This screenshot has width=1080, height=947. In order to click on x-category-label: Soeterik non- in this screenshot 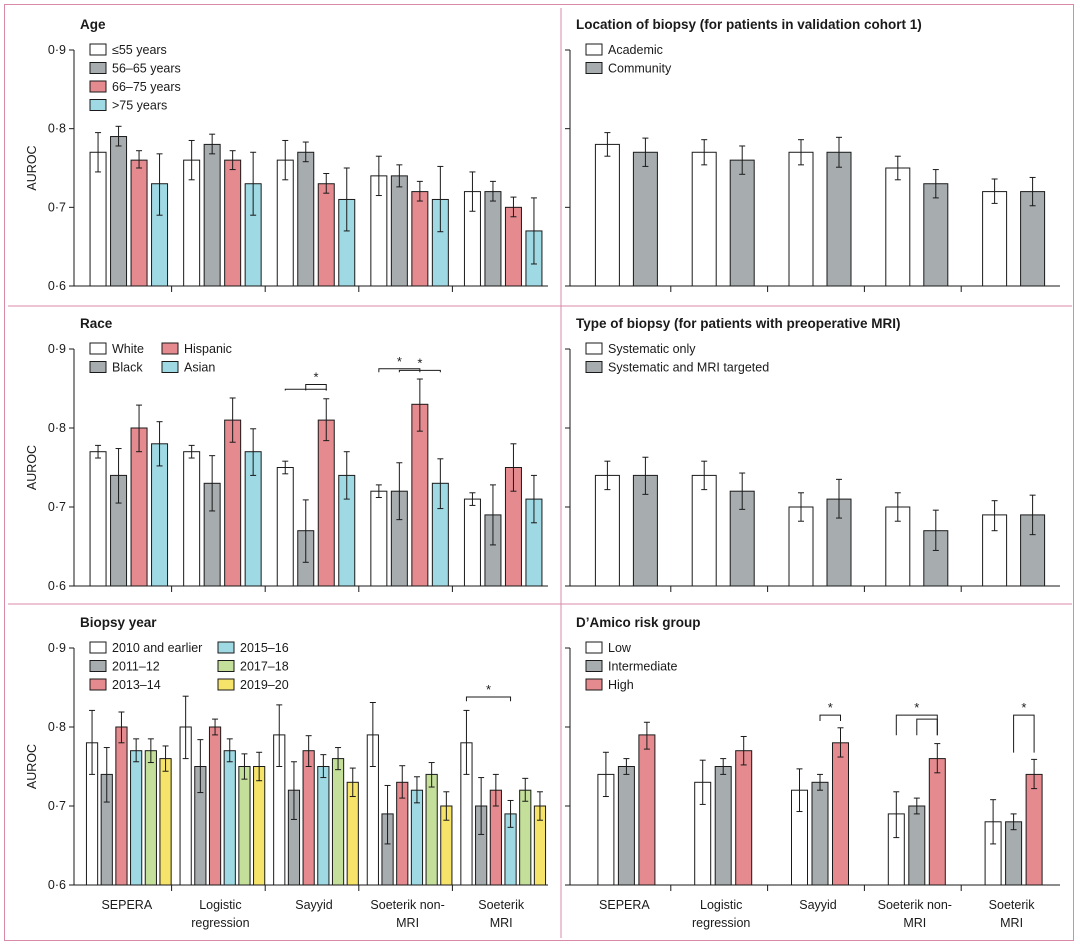, I will do `click(407, 905)`.